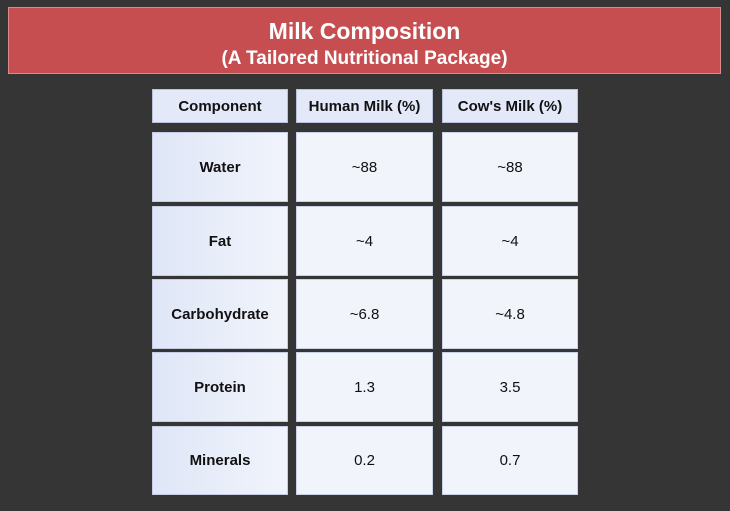 The width and height of the screenshot is (730, 511). What do you see at coordinates (364, 106) in the screenshot?
I see `header-human-milk: Human Milk (%)` at bounding box center [364, 106].